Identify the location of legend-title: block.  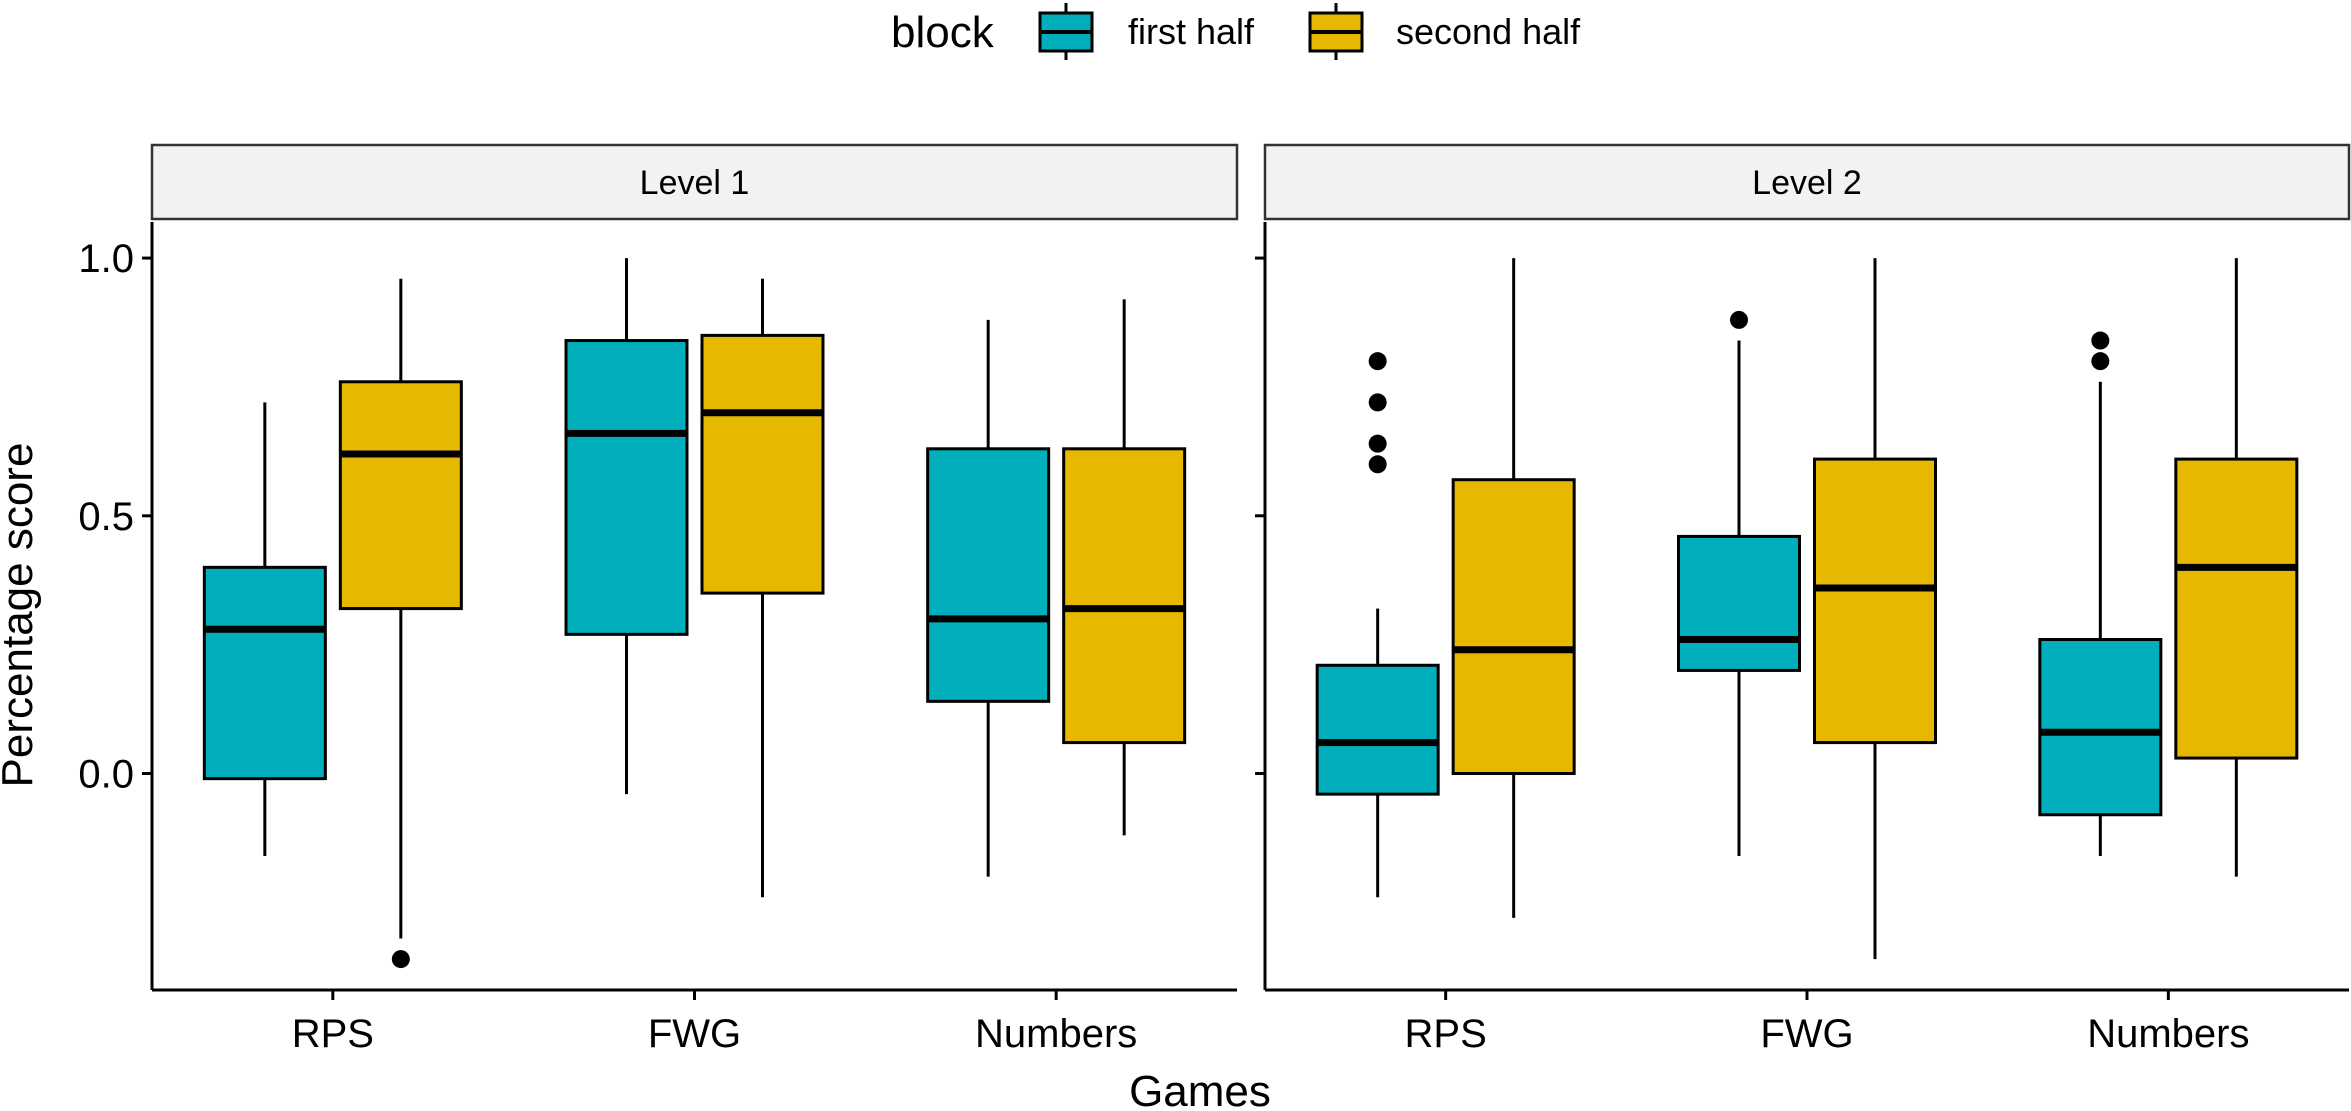
(943, 32).